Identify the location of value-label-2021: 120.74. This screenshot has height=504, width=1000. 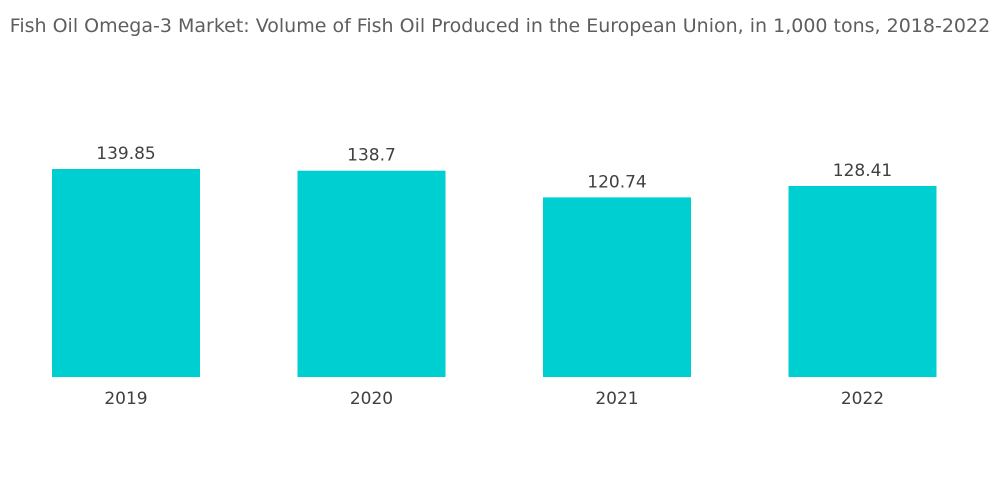
(616, 182).